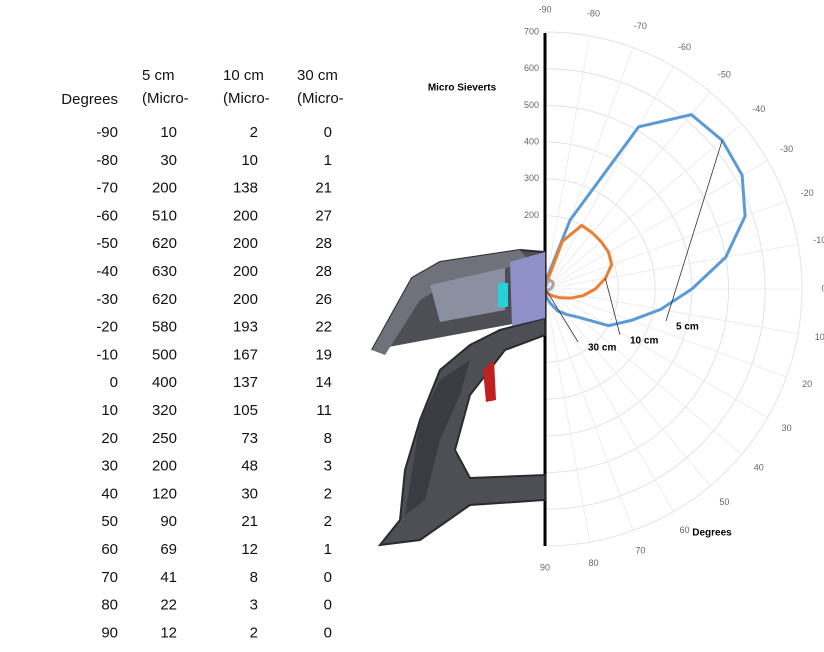  Describe the element at coordinates (107, 299) in the screenshot. I see `table-cell: -30` at that location.